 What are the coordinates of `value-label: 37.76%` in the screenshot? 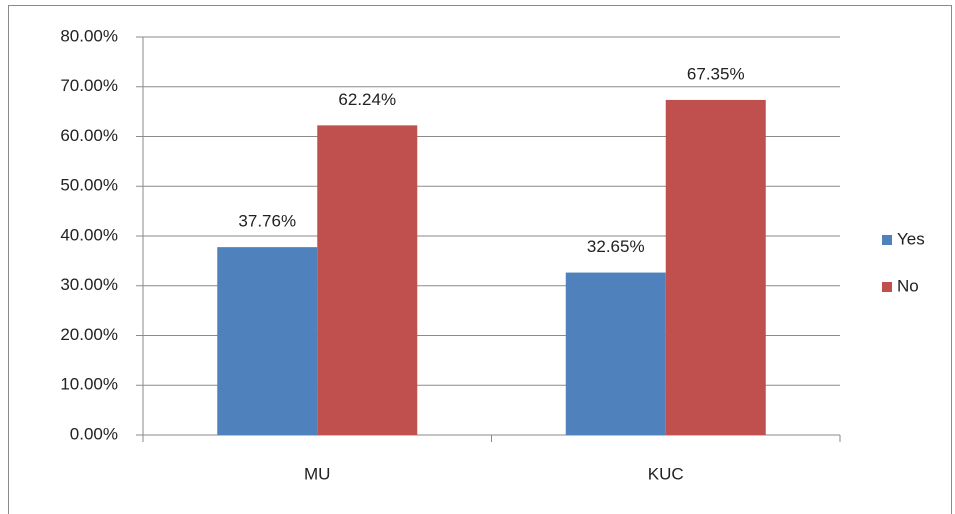 It's located at (267, 221).